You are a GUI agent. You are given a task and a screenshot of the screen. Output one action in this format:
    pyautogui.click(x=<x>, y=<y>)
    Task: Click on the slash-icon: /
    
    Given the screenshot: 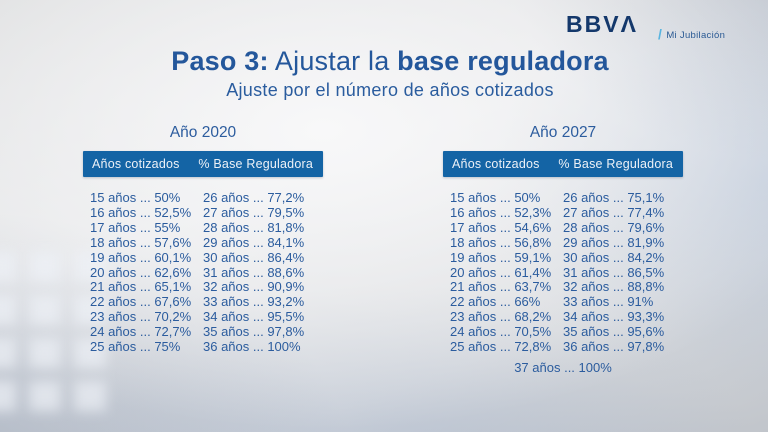 What is the action you would take?
    pyautogui.click(x=660, y=34)
    